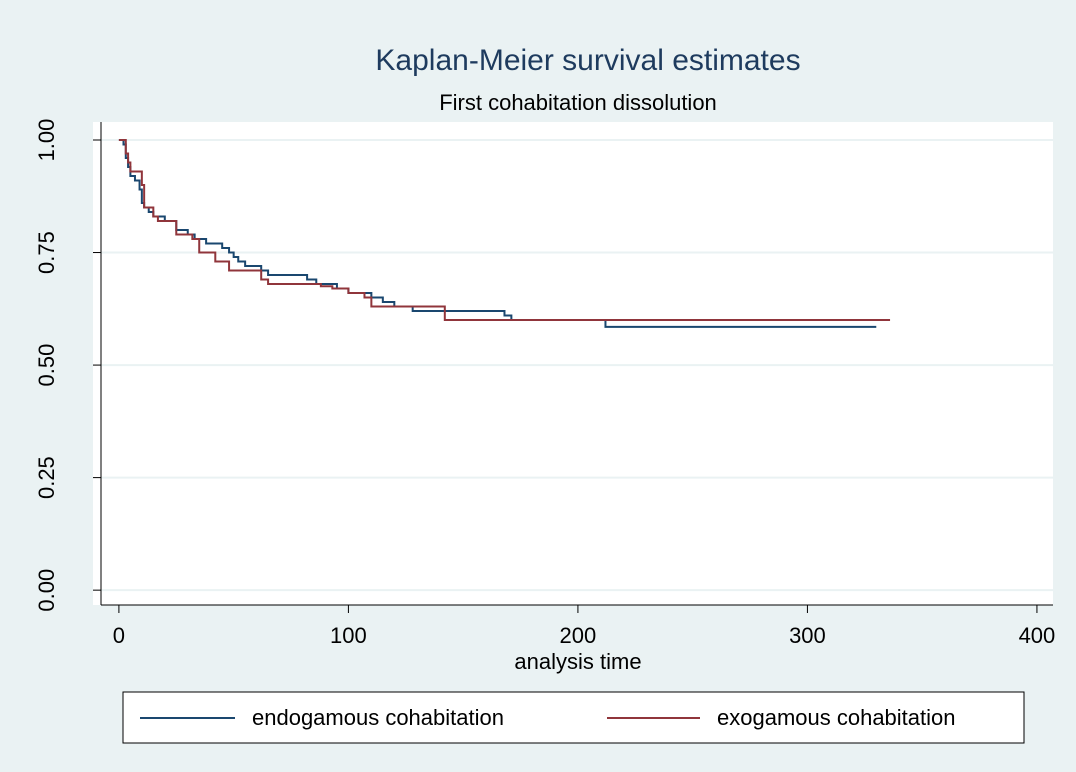 The height and width of the screenshot is (772, 1076). I want to click on x-axis-label: analysis time, so click(577, 661).